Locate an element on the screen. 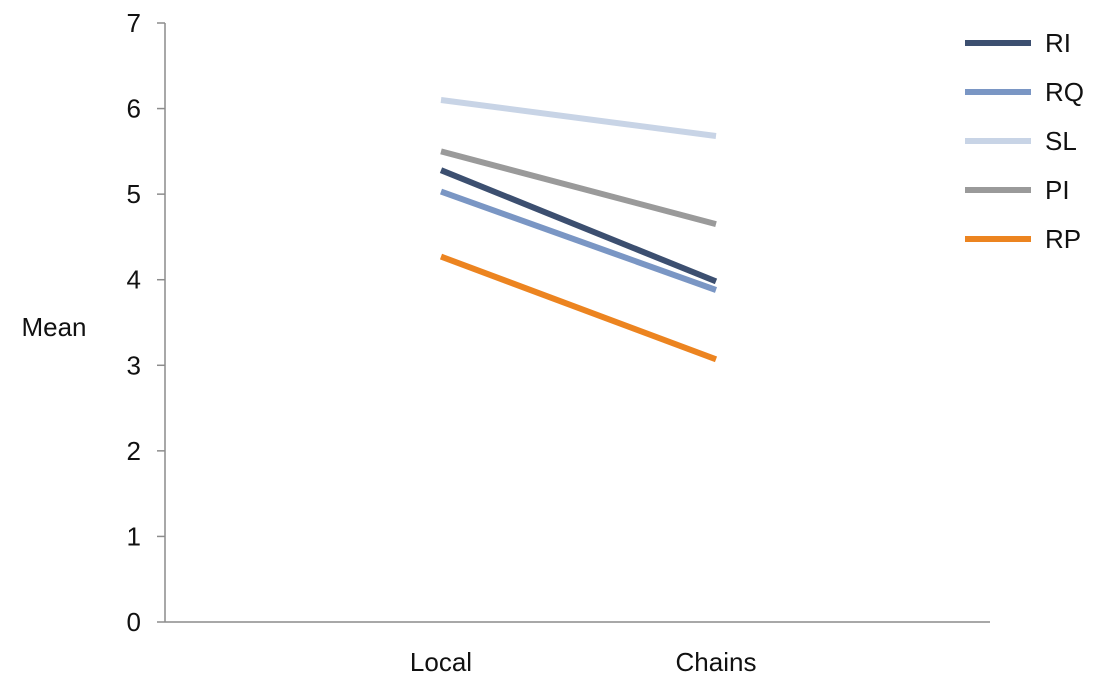  legend-label-pi: PI is located at coordinates (1057, 190).